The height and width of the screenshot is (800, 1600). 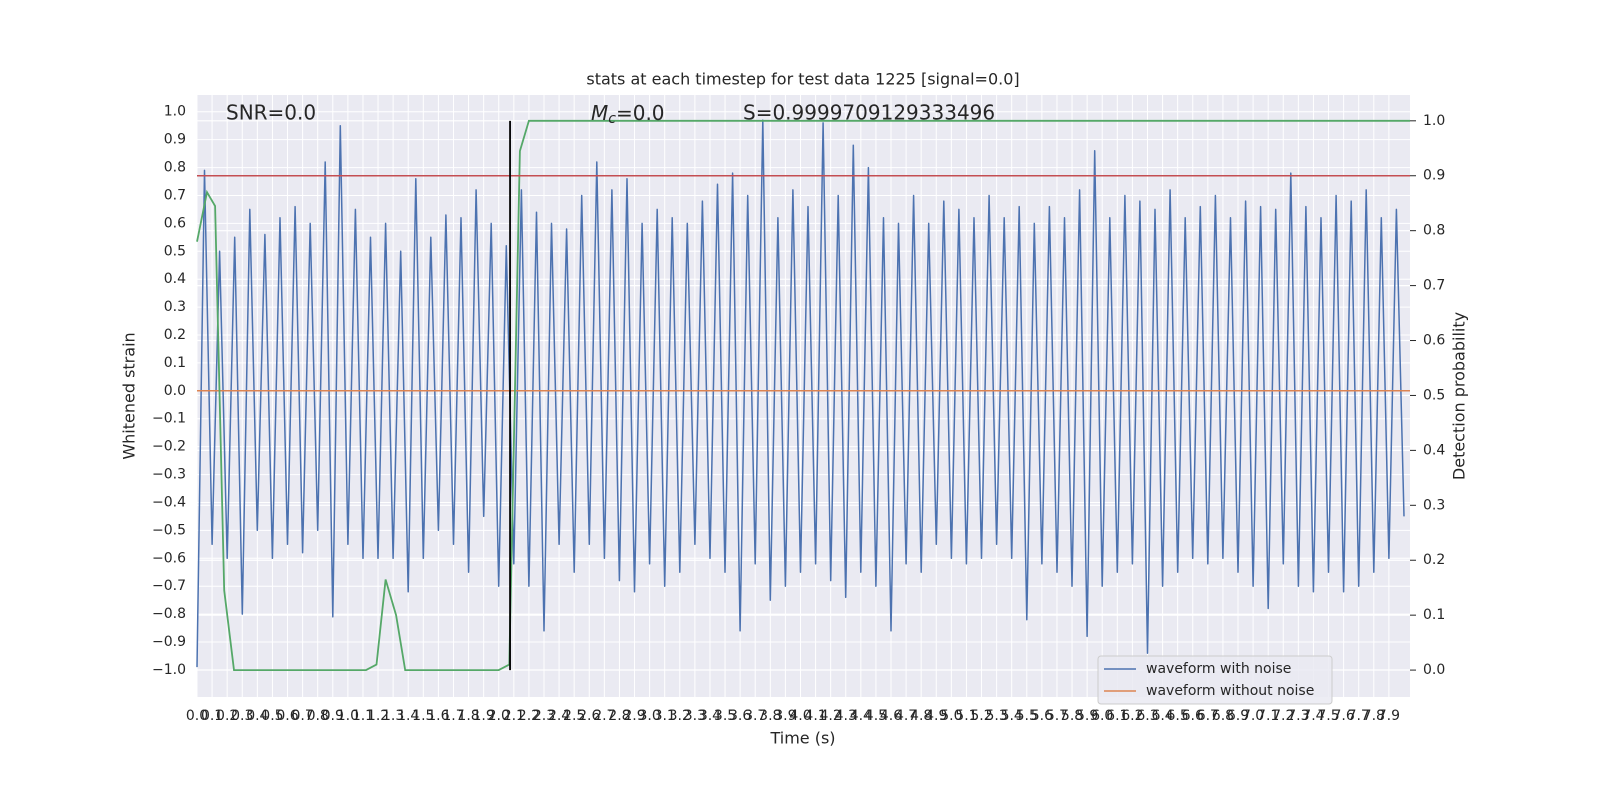 What do you see at coordinates (1253, 716) in the screenshot?
I see `x-tick-label: 7.0` at bounding box center [1253, 716].